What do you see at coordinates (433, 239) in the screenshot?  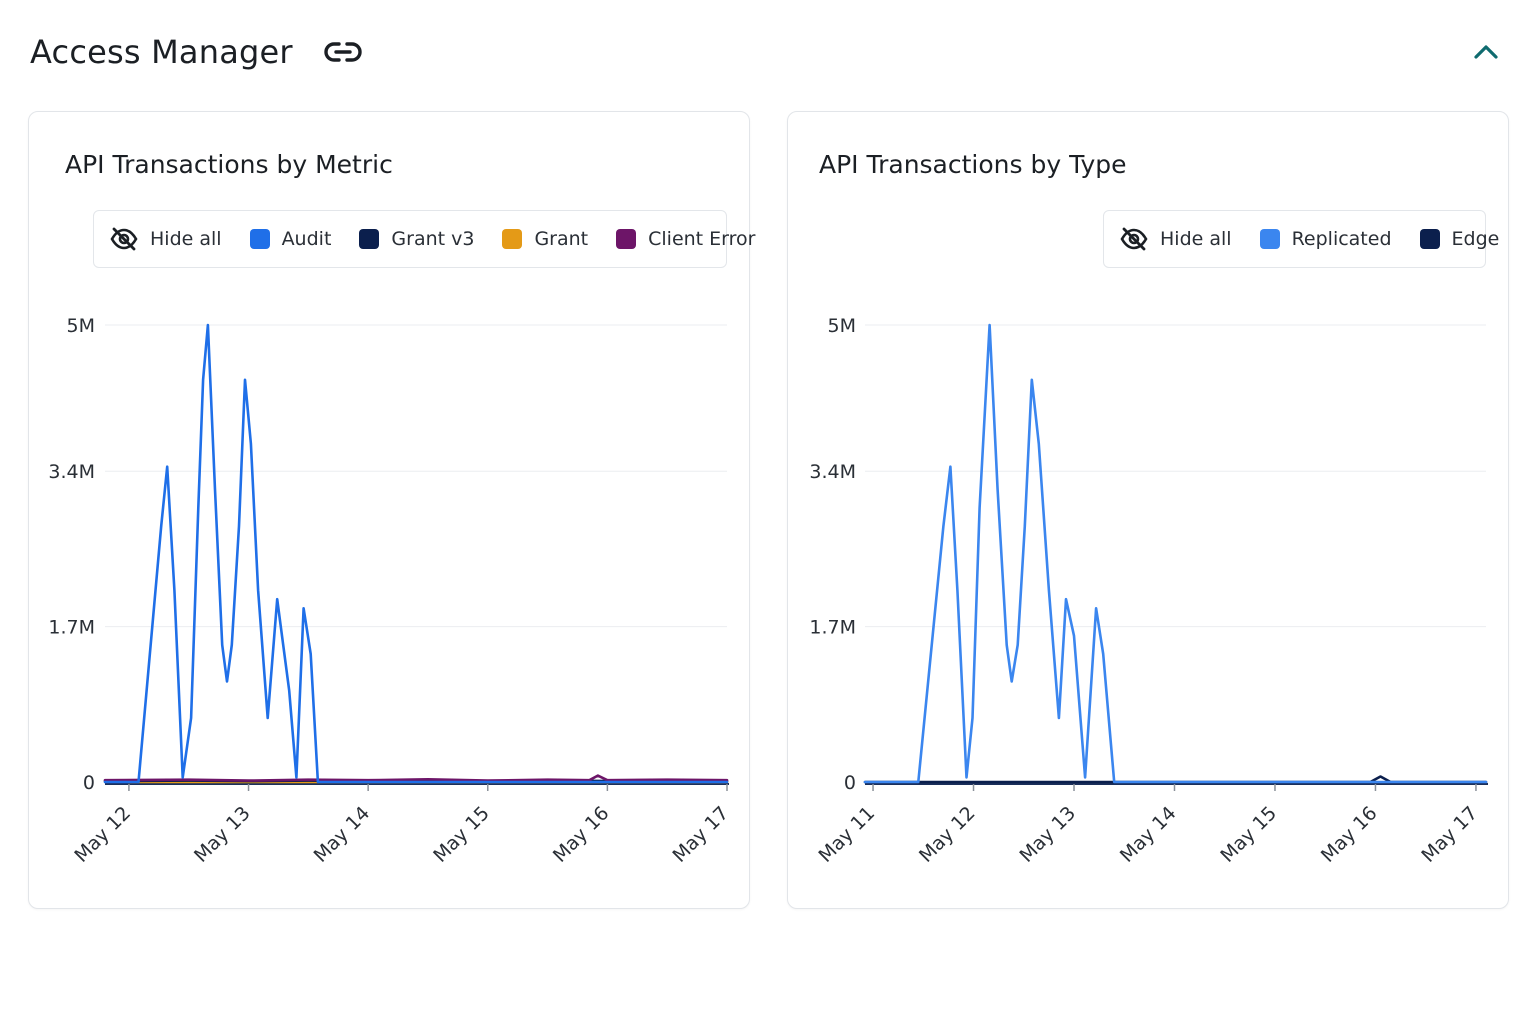 I see `legend-label: Grant v3` at bounding box center [433, 239].